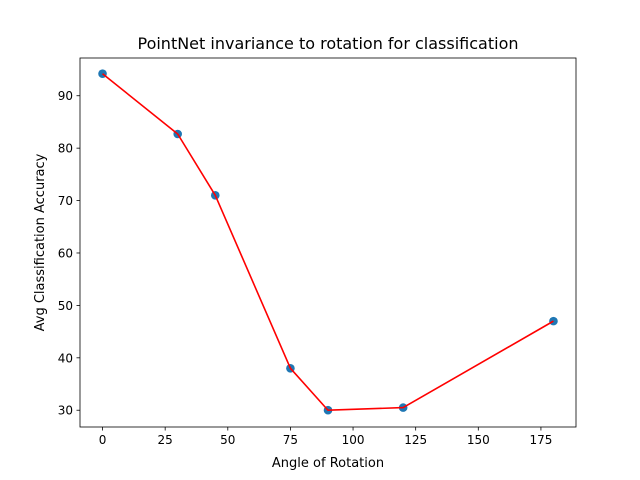 The width and height of the screenshot is (640, 480). I want to click on x-axis-ticks: 0 25 50 75 100 125 150 175, so click(325, 437).